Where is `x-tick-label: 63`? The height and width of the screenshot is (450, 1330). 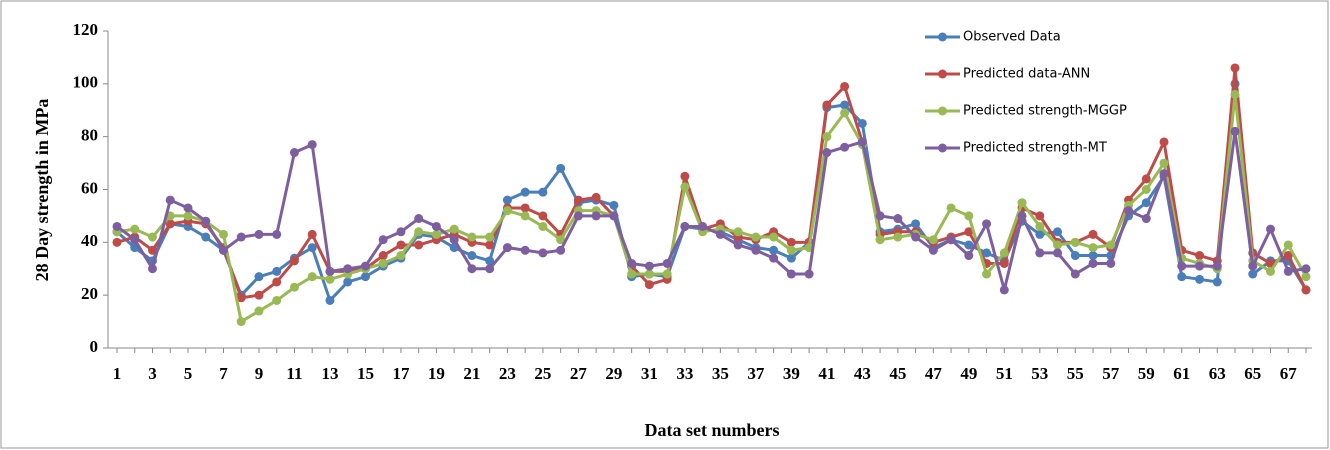 x-tick-label: 63 is located at coordinates (1217, 373).